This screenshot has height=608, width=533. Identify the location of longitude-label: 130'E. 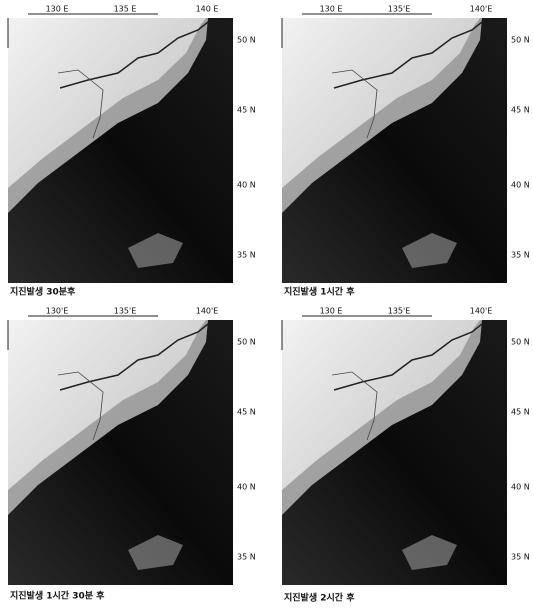
(57, 311).